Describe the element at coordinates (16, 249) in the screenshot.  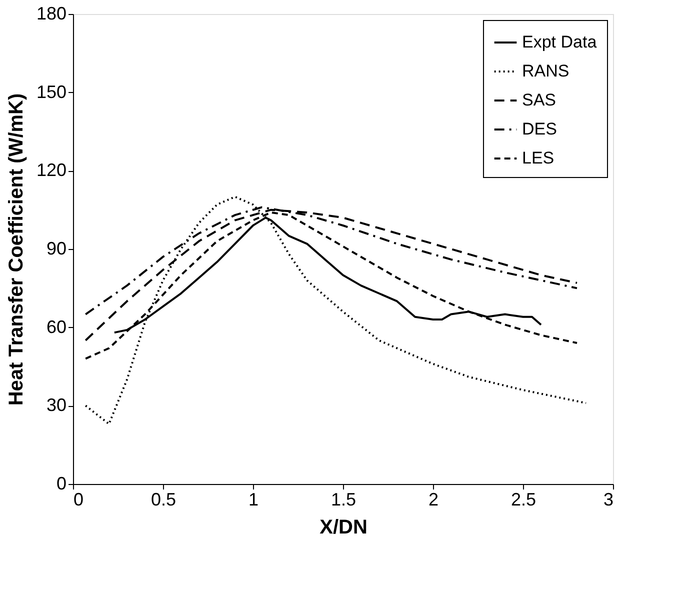
I see `y-axis-title: Heat Transfer Coefficient (W/mK)` at that location.